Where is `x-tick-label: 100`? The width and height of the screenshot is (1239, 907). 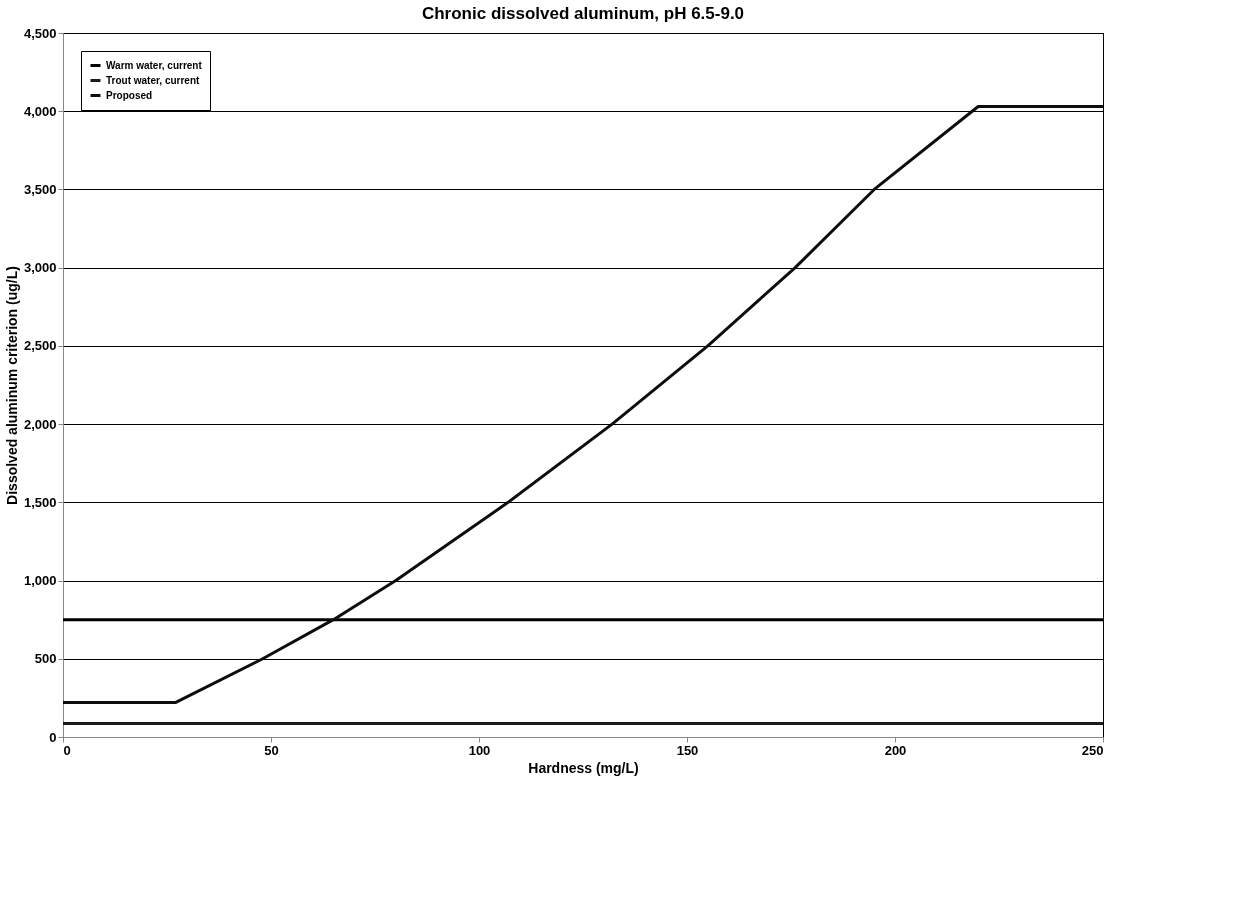
x-tick-label: 100 is located at coordinates (479, 750).